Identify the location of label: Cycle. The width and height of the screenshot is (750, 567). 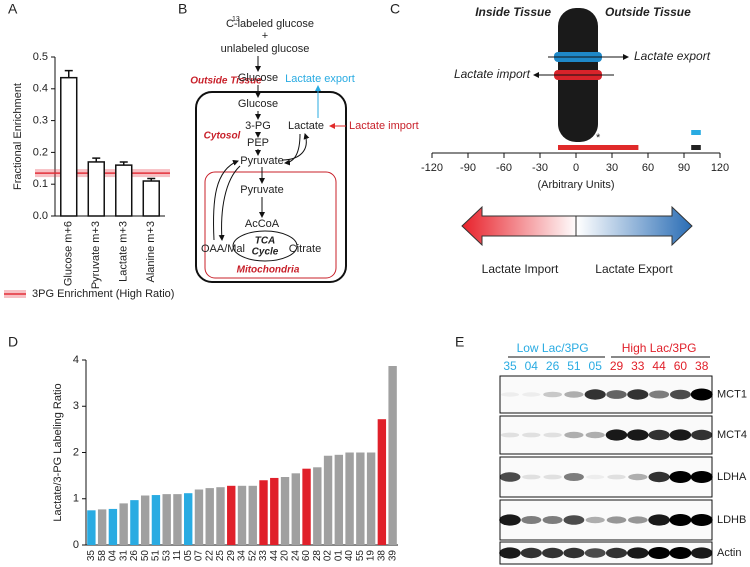
(265, 252).